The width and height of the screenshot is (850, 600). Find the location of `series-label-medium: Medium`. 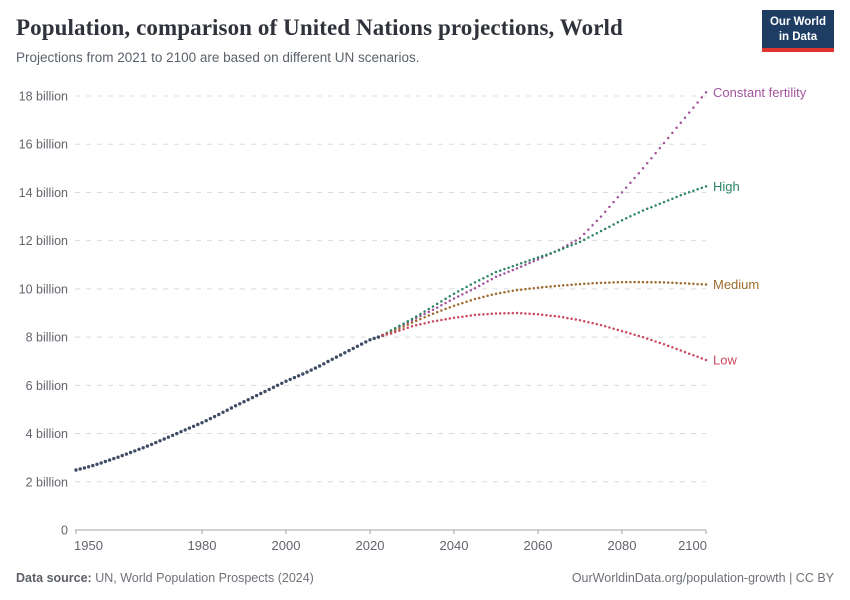

series-label-medium: Medium is located at coordinates (736, 284).